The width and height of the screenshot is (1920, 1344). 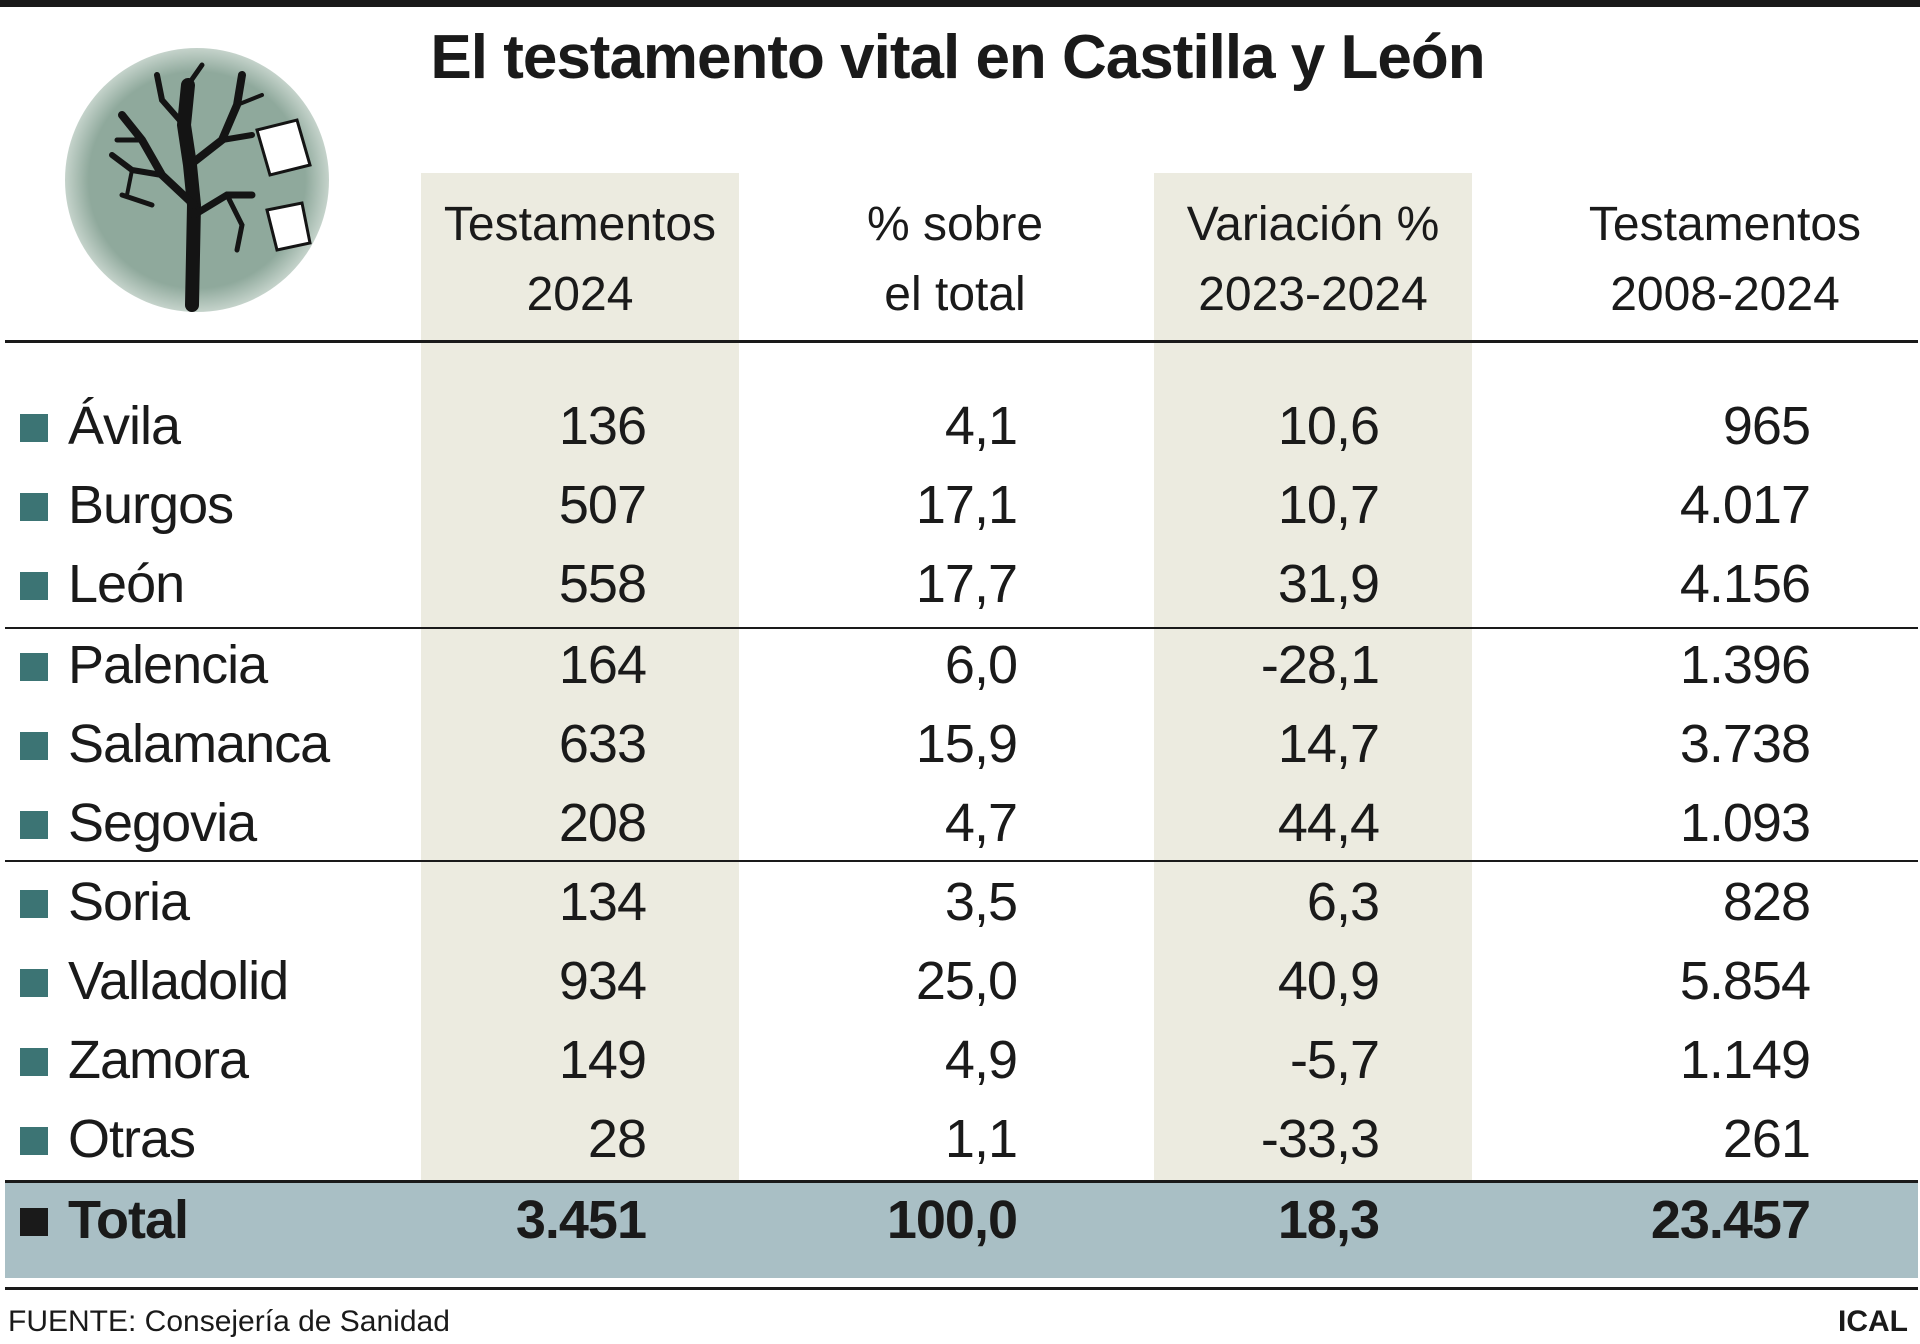 I want to click on table-row: Ávila 136 4,1 10,6 965, so click(x=960, y=426).